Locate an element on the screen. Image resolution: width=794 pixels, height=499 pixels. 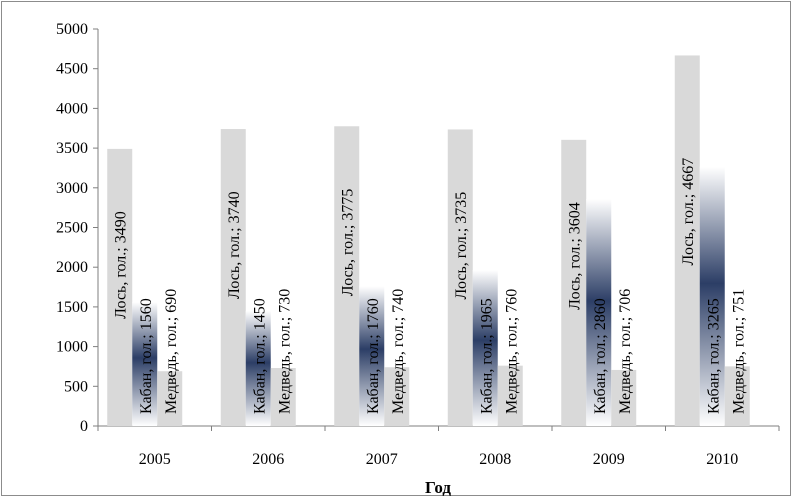
y-tick-label: 1000 is located at coordinates (72, 347).